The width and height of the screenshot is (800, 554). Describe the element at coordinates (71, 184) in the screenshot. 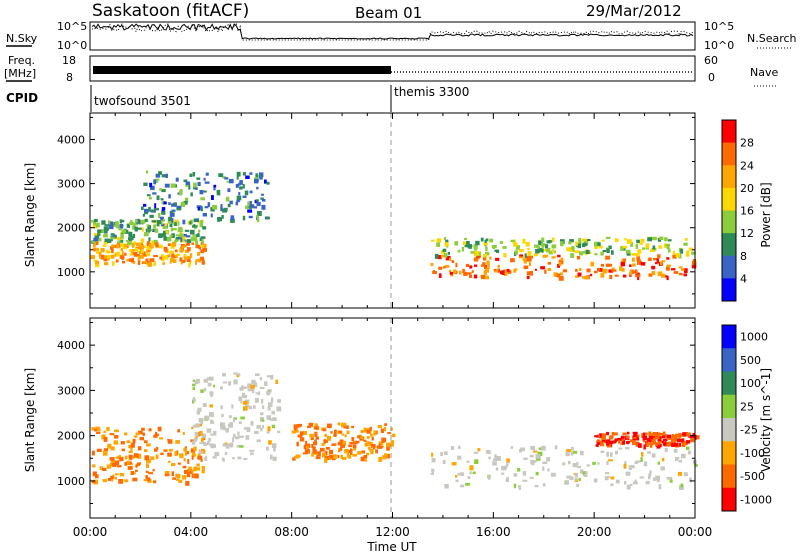

I see `y-tick-label: 3000` at that location.